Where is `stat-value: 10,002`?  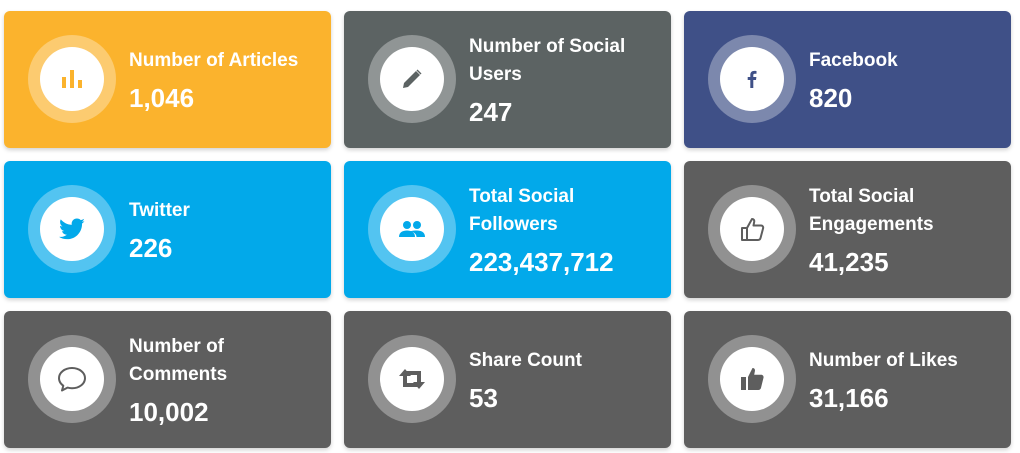
stat-value: 10,002 is located at coordinates (169, 411).